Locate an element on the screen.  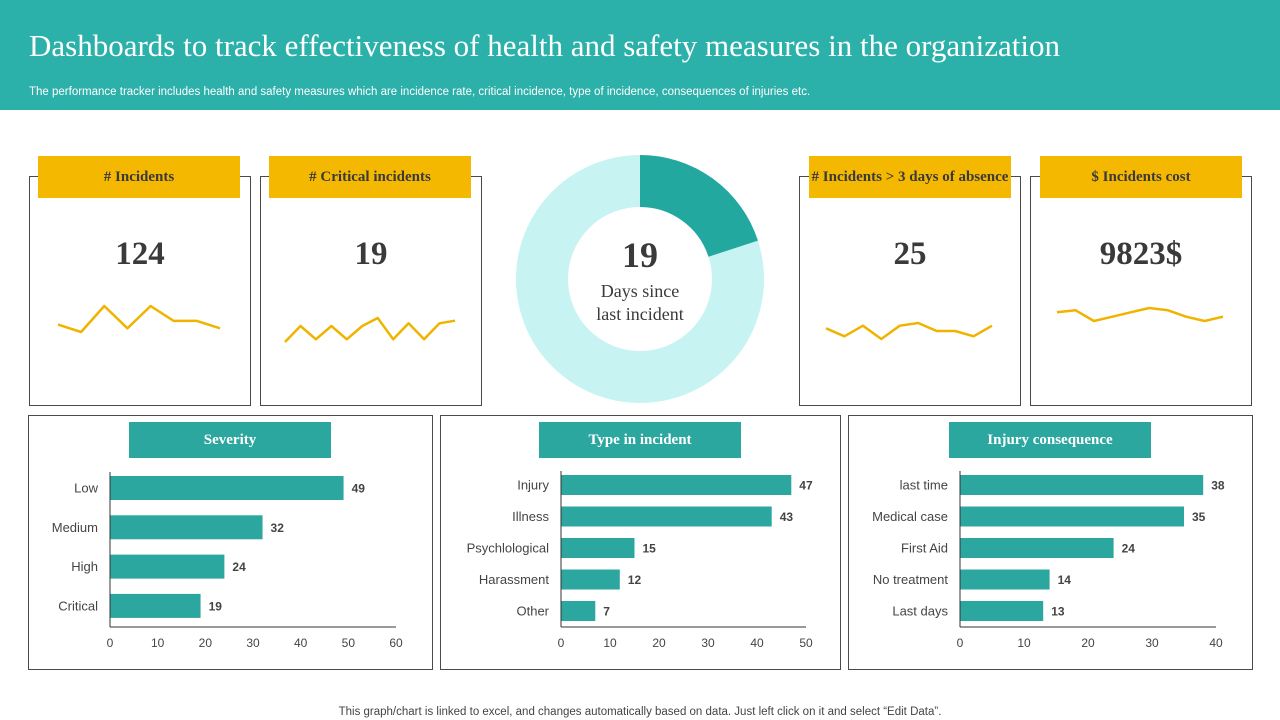
category-label: Critical is located at coordinates (78, 605).